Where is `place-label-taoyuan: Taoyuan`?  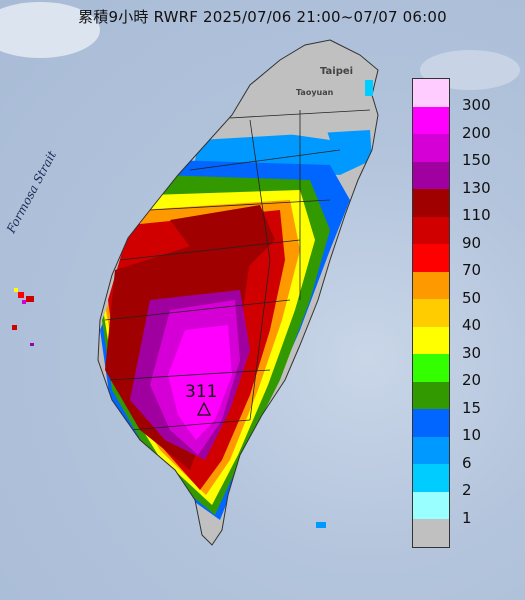 place-label-taoyuan: Taoyuan is located at coordinates (315, 92).